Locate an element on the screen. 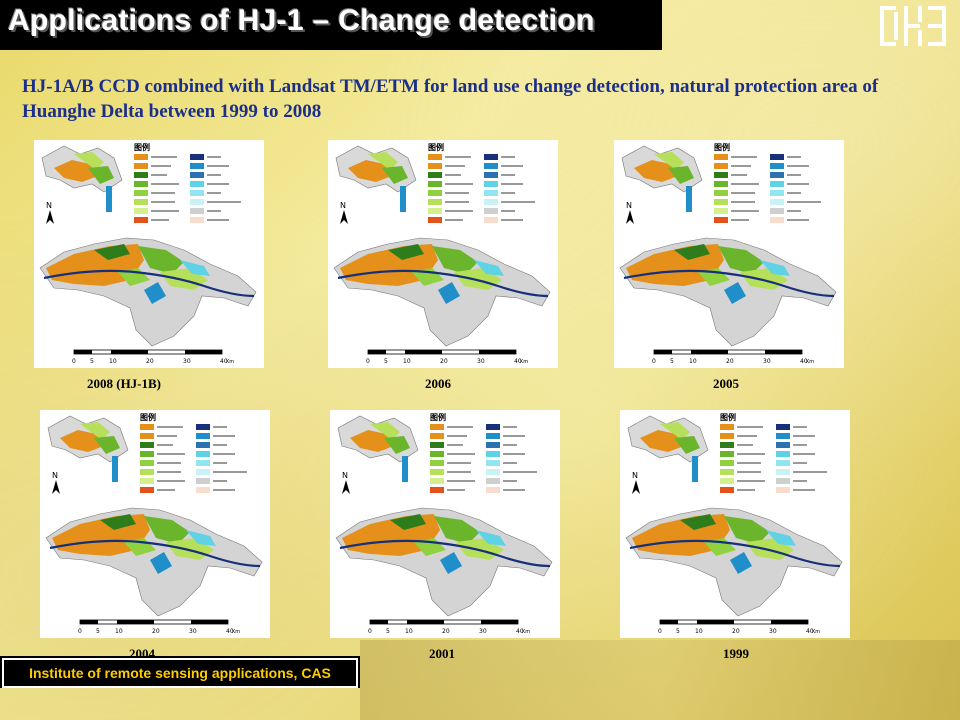 This screenshot has height=720, width=960. land-use-map-2: N 图例 0 5 10 20 30 40 Km is located at coordinates (443, 254).